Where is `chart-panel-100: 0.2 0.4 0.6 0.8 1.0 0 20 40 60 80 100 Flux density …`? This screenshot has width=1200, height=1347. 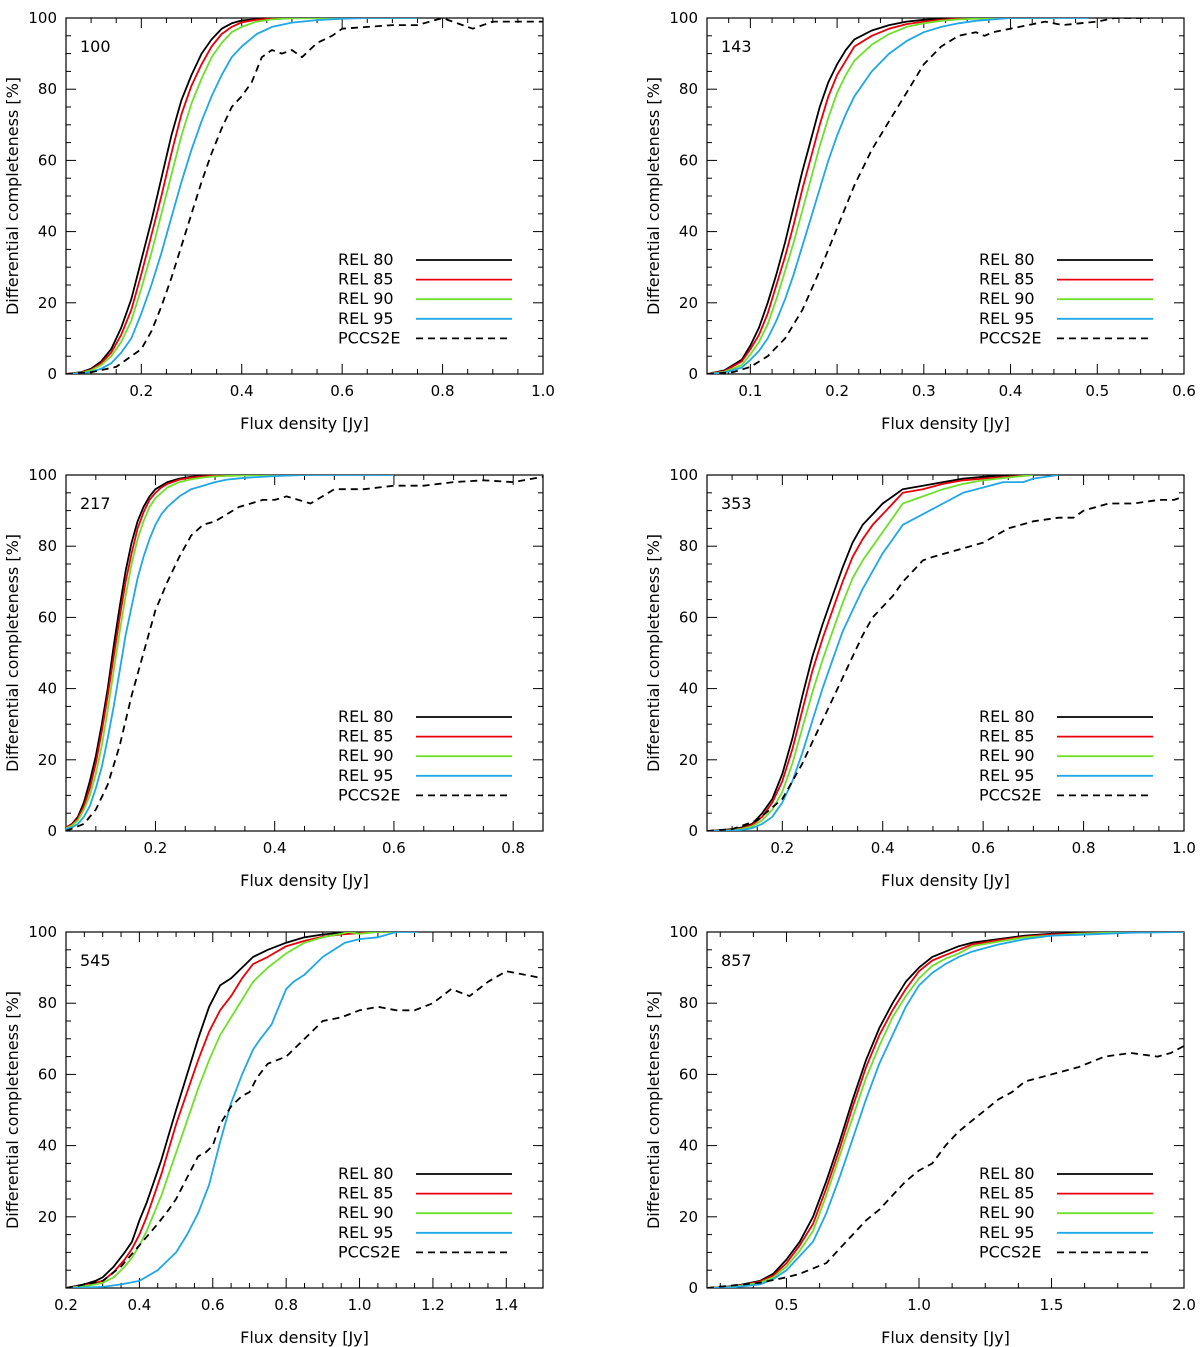
chart-panel-100: 0.2 0.4 0.6 0.8 1.0 0 20 40 60 80 100 Flux density … is located at coordinates (279, 221).